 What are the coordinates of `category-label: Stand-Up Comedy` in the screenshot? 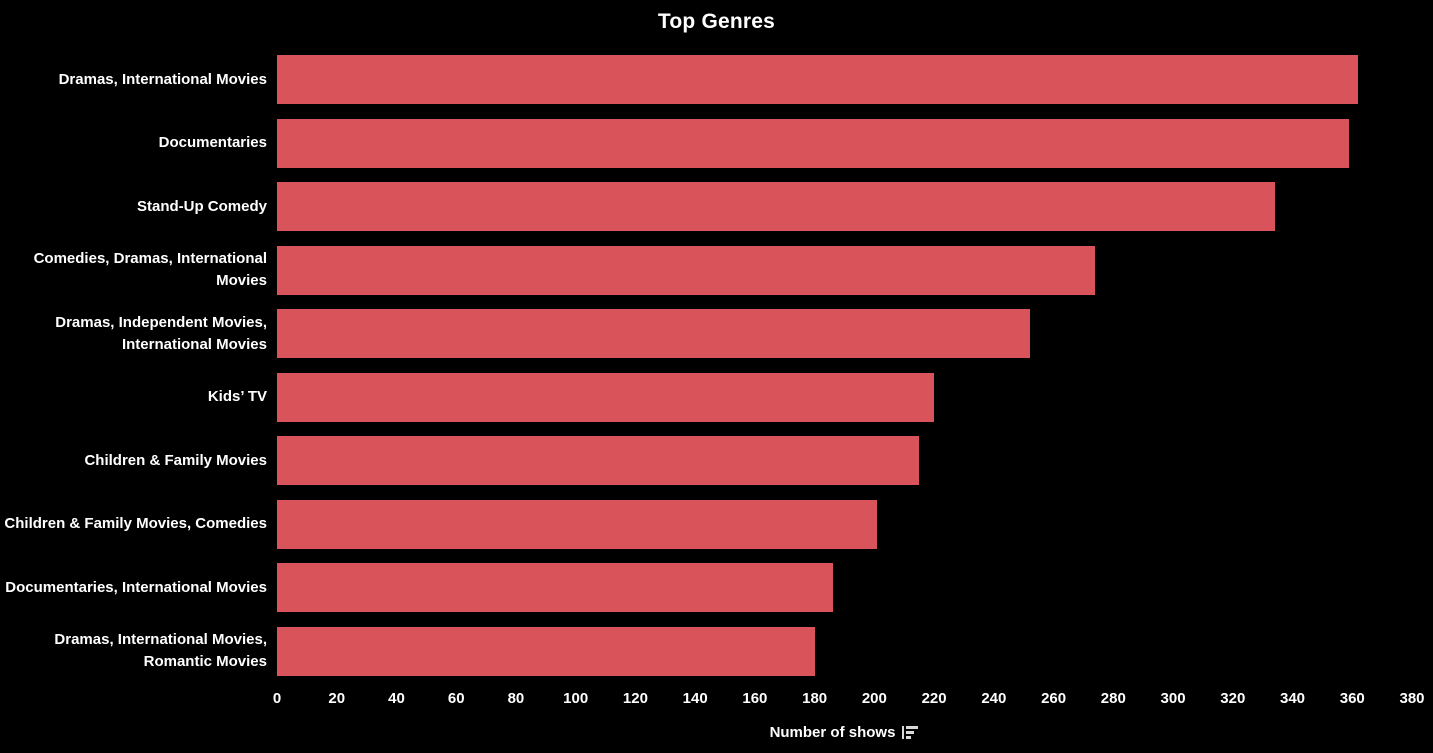 It's located at (201, 206).